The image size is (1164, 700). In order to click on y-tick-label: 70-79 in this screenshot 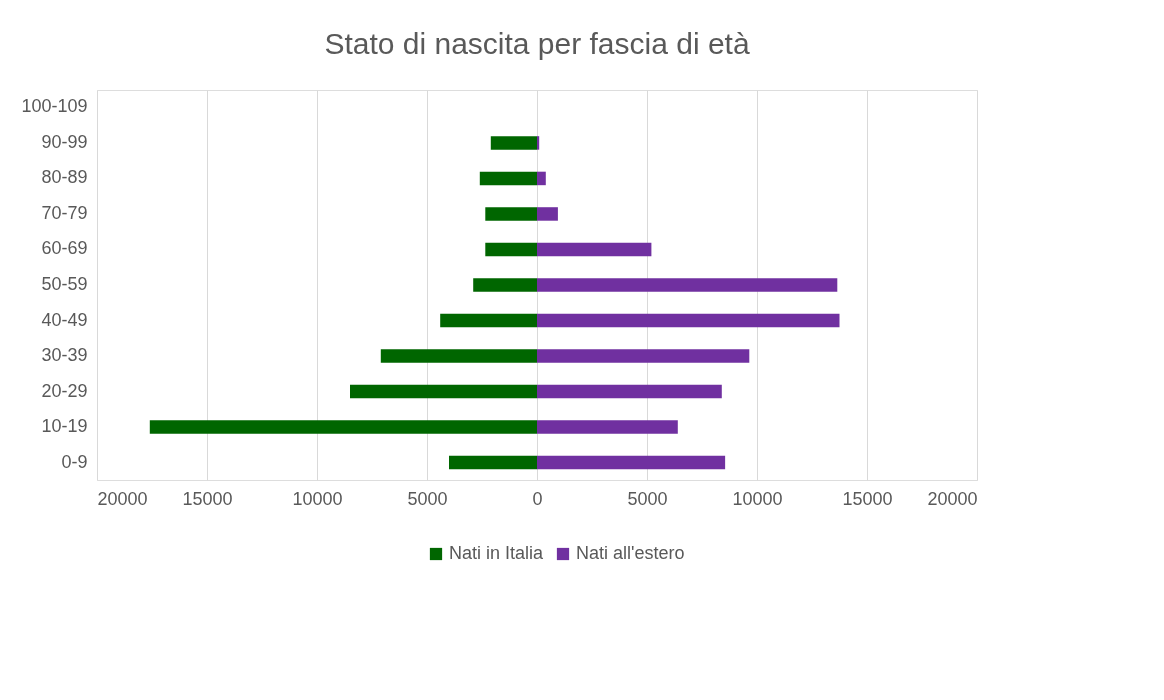, I will do `click(64, 212)`.